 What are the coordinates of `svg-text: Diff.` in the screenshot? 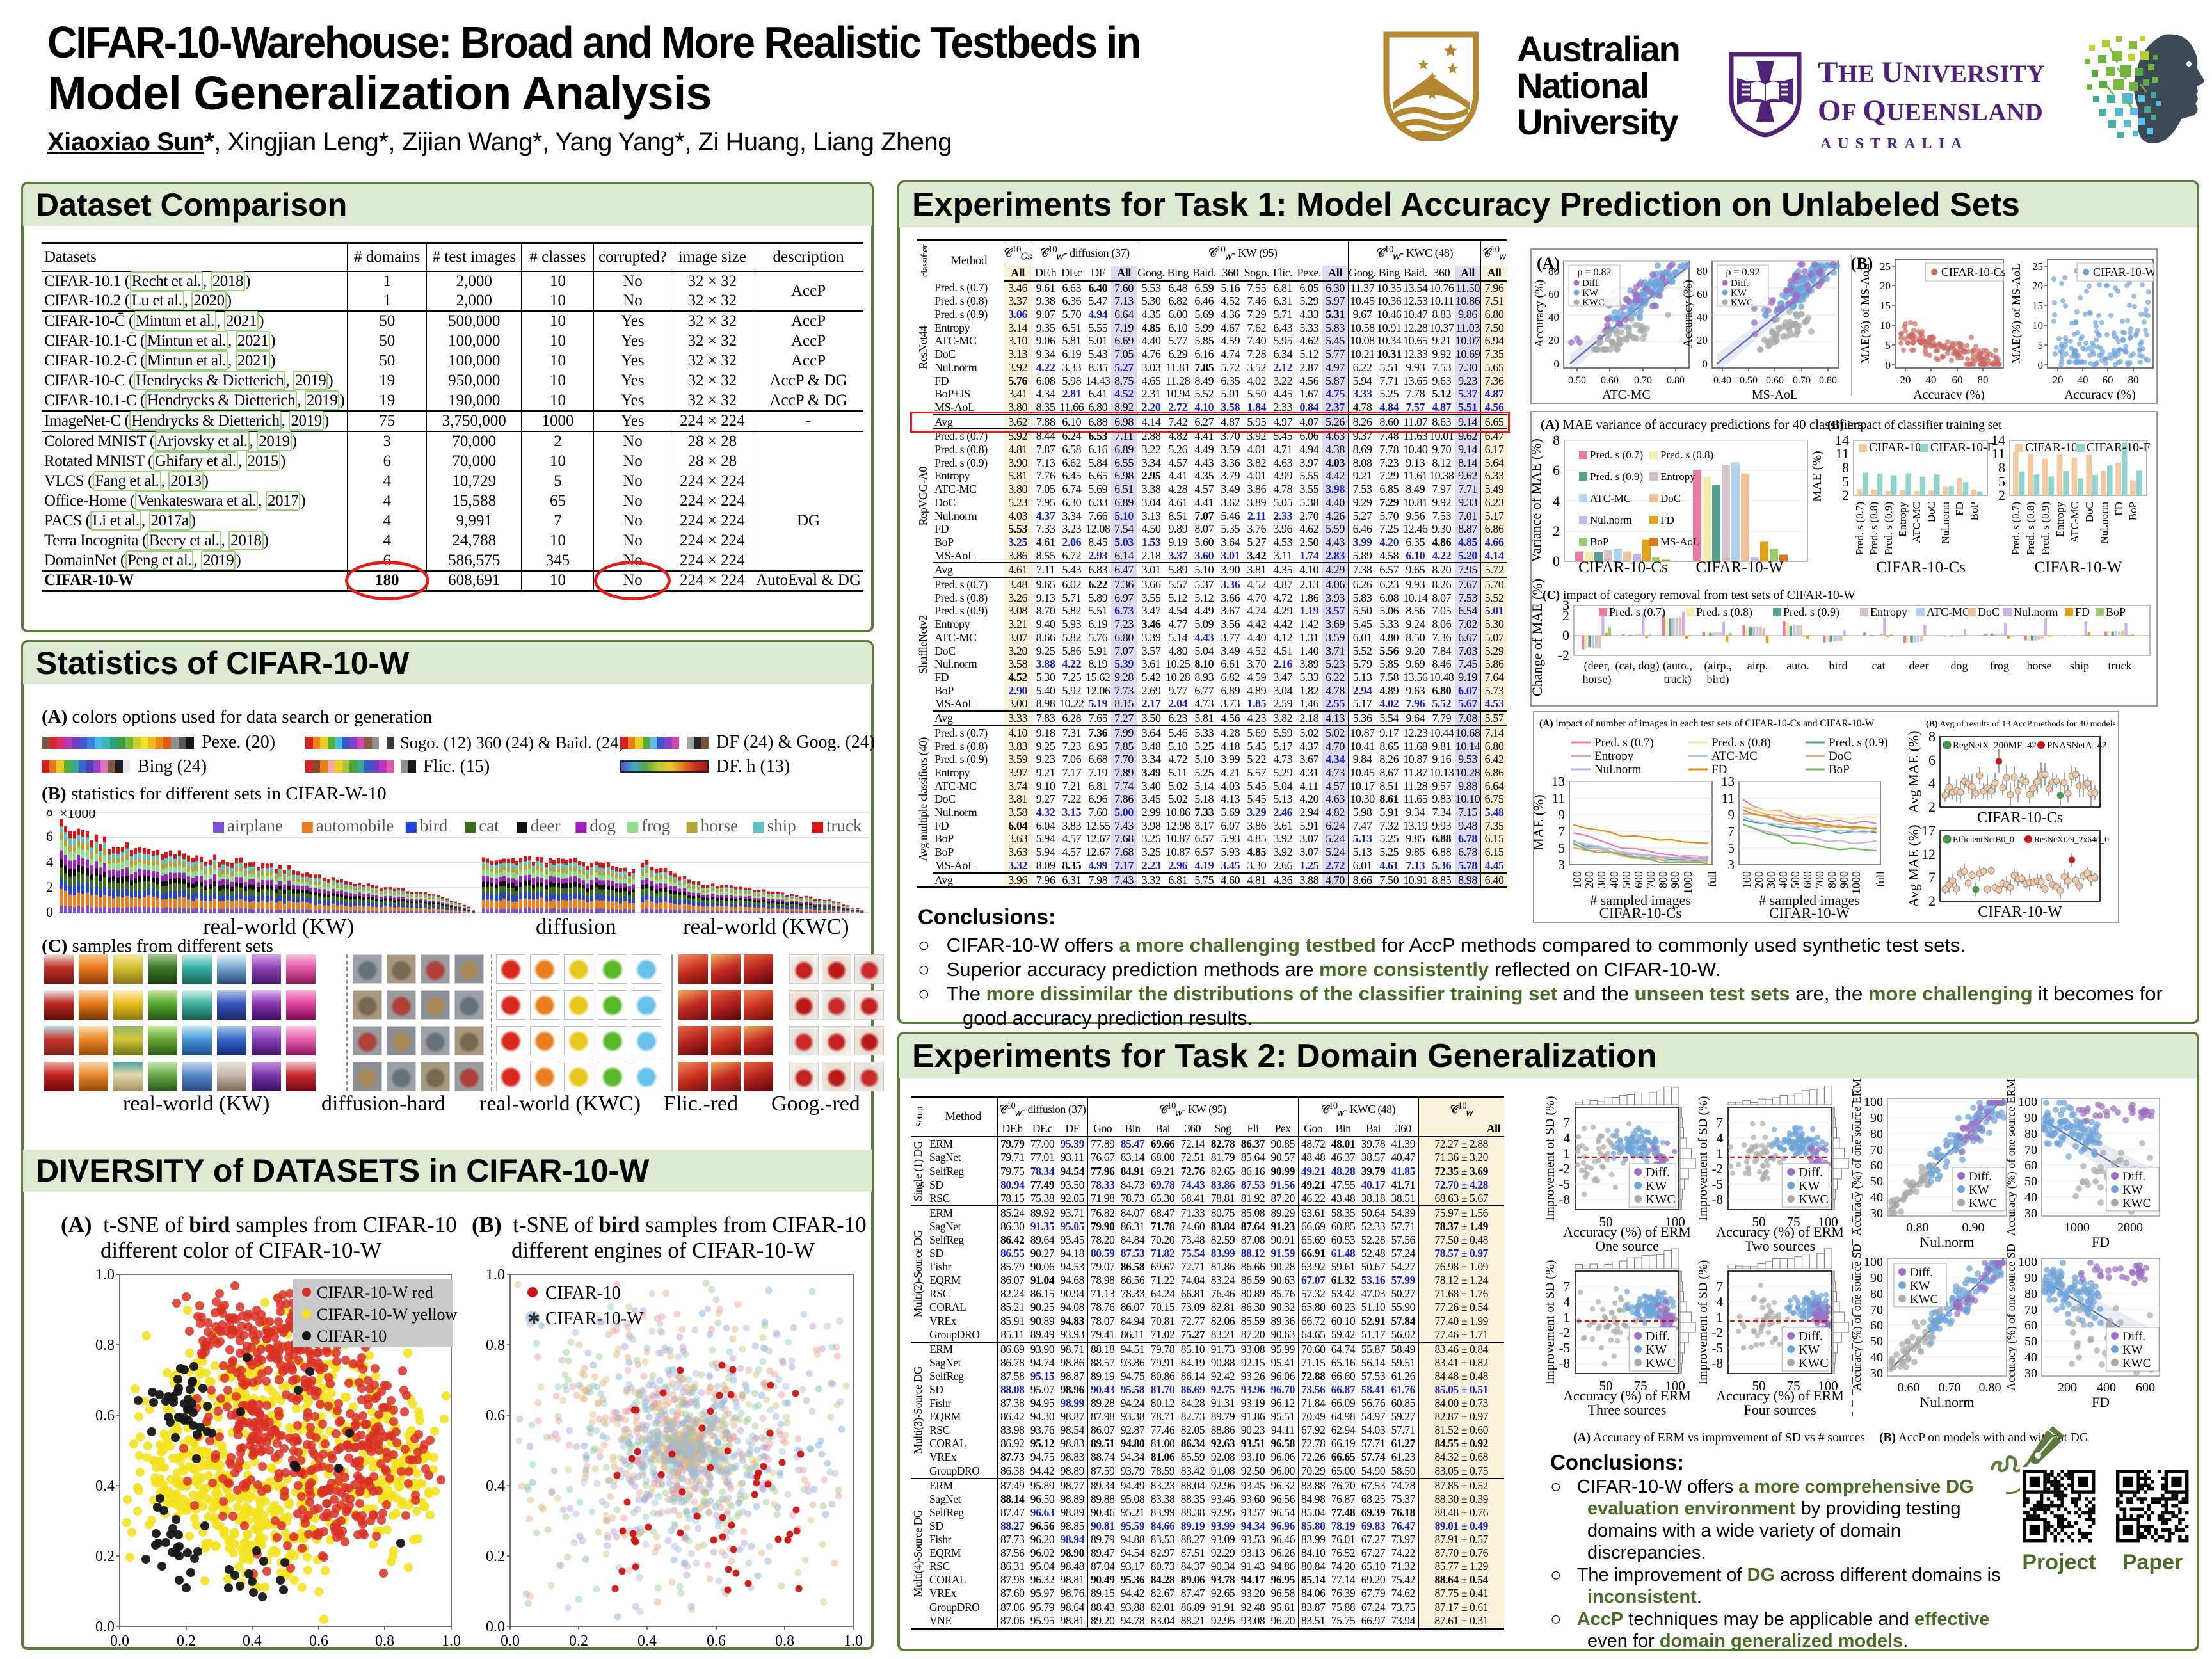 It's located at (1591, 283).